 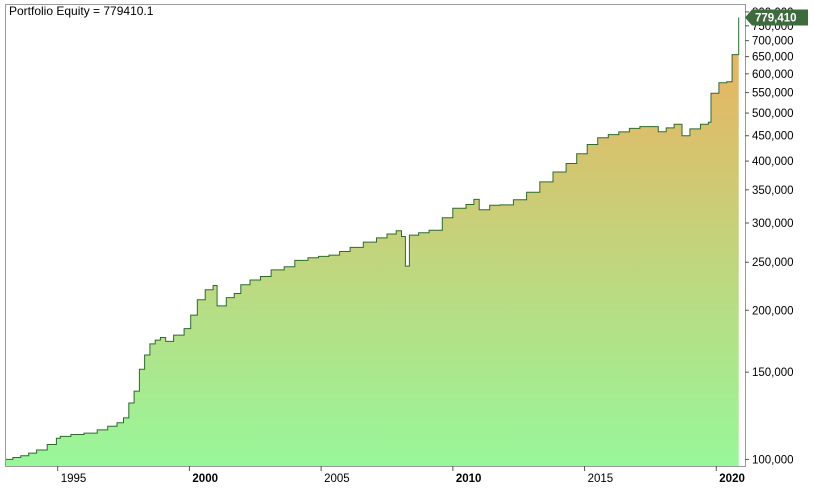 I want to click on last-value-label: 779,410, so click(x=776, y=19).